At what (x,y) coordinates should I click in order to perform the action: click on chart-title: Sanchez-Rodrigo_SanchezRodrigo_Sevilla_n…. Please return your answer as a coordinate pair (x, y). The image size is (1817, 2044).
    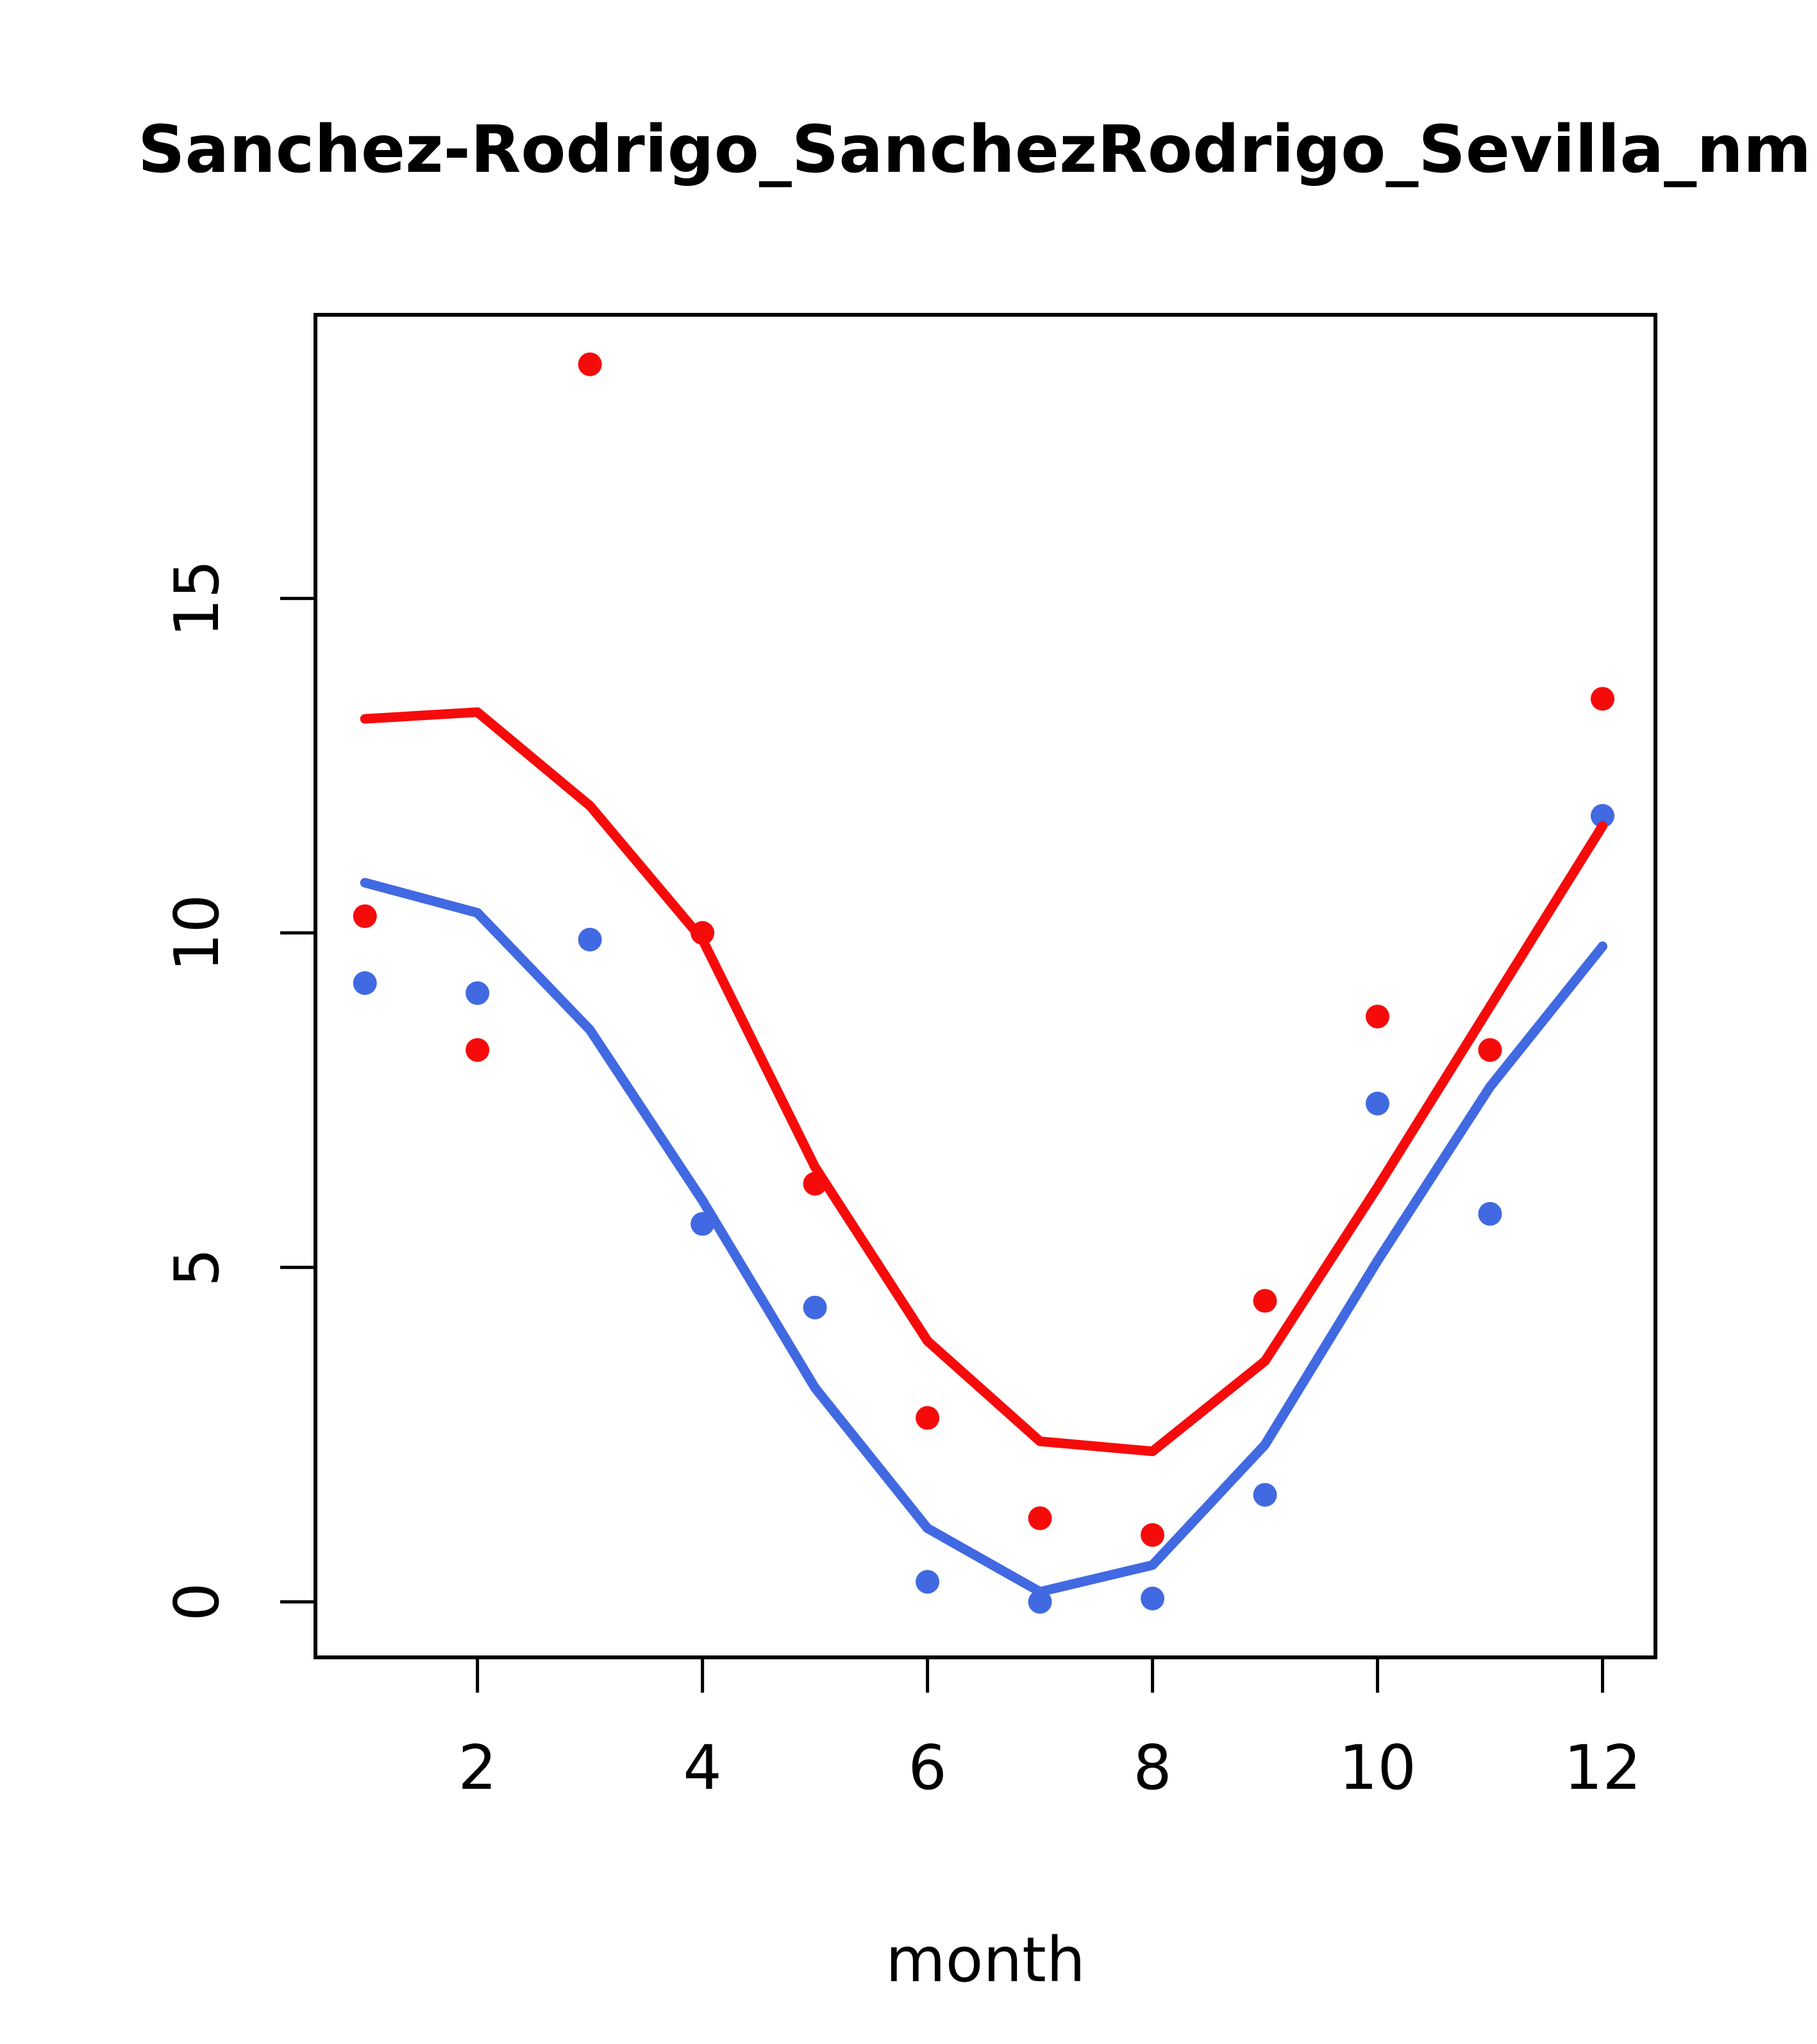
    Looking at the image, I should click on (975, 150).